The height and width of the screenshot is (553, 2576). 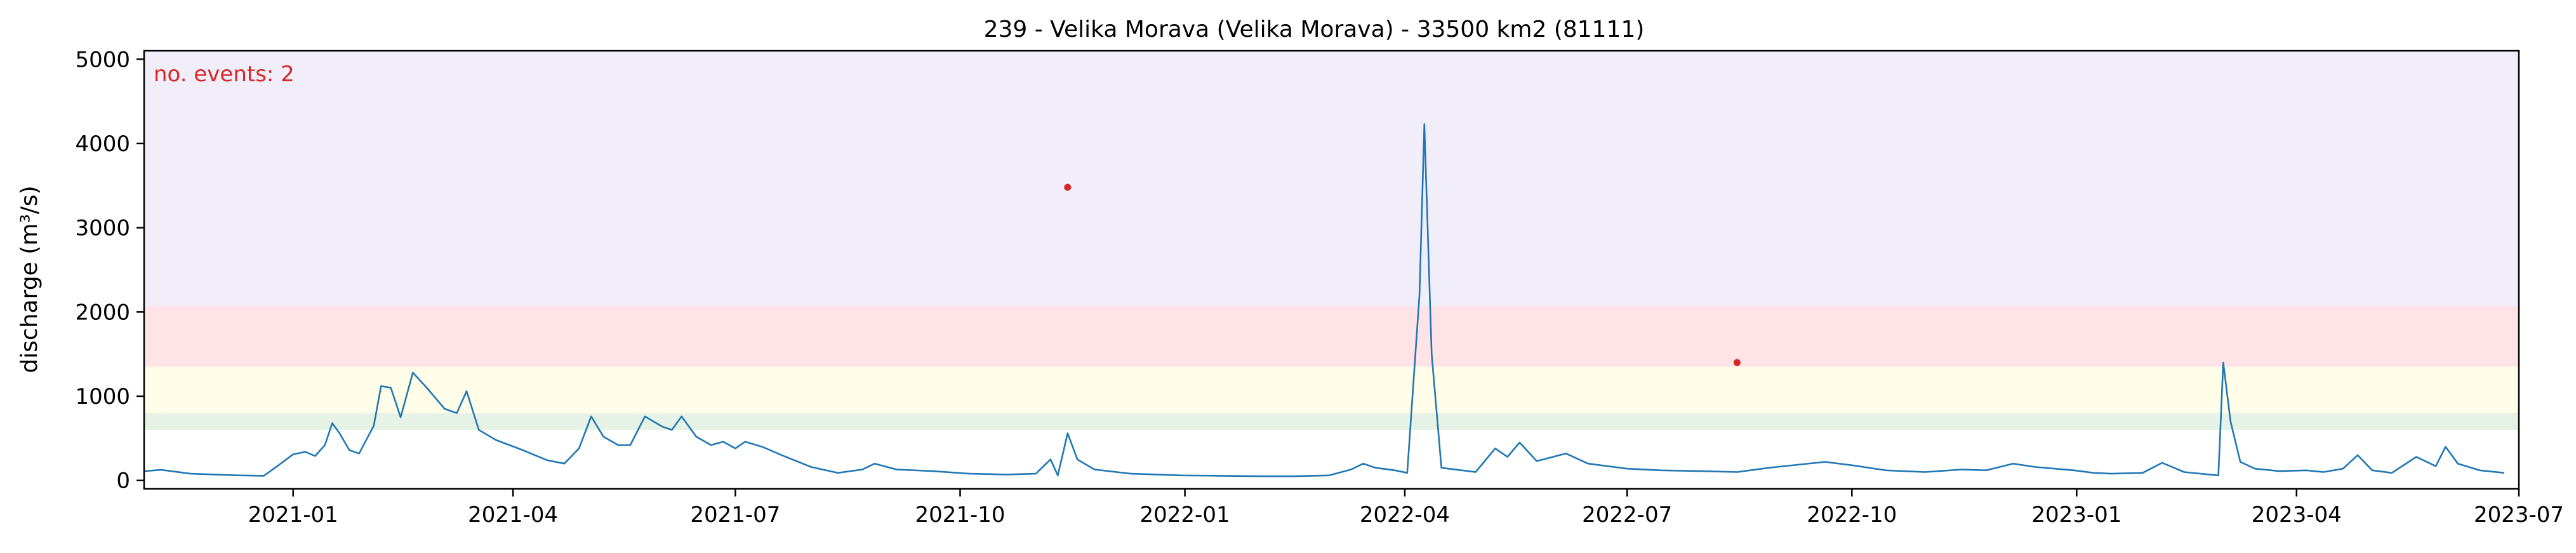 I want to click on x-tick-label-3: 2021-10, so click(x=960, y=515).